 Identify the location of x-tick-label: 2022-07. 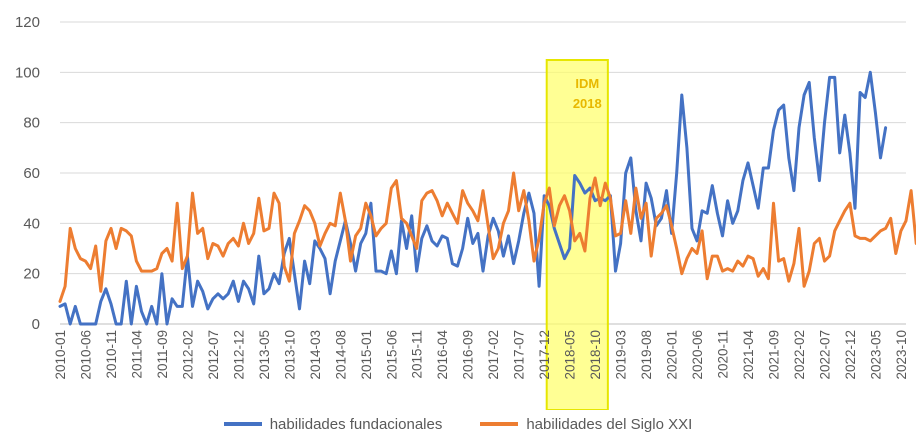
(824, 355).